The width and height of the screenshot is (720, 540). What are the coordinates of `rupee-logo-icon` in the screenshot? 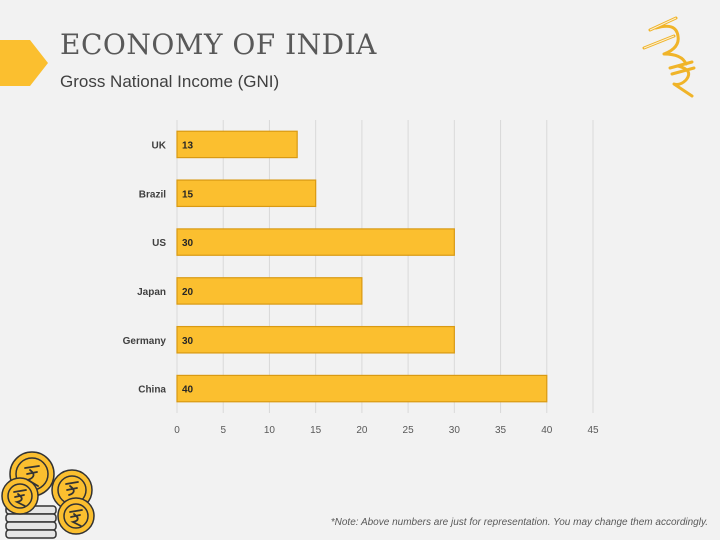 It's located at (669, 57).